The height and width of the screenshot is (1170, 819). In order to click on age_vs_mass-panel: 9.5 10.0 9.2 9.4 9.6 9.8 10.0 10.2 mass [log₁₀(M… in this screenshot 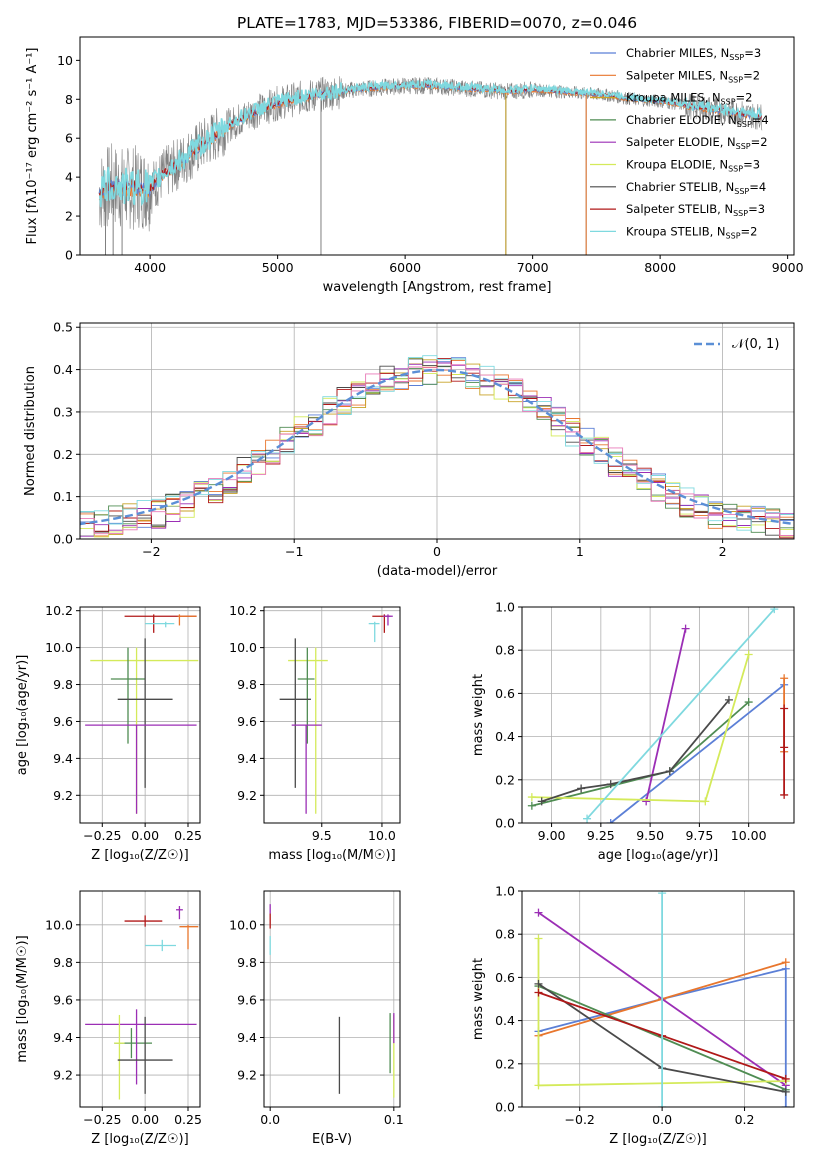, I will do `click(315, 733)`.